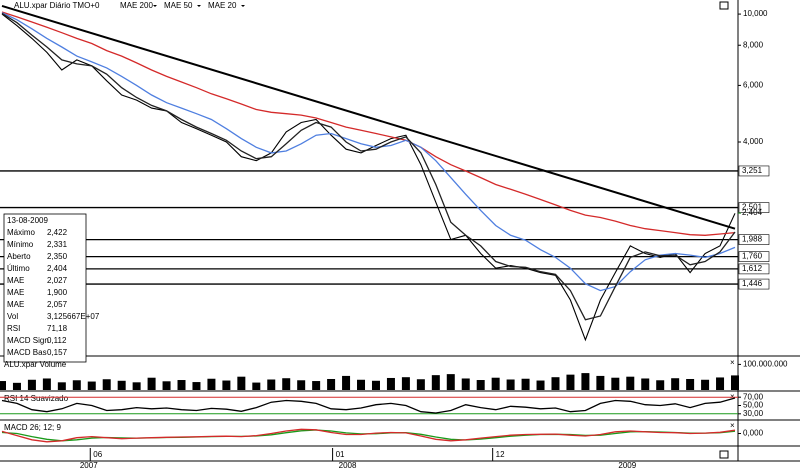 Image resolution: width=800 pixels, height=472 pixels. What do you see at coordinates (500, 454) in the screenshot?
I see `x-tick-label: 12` at bounding box center [500, 454].